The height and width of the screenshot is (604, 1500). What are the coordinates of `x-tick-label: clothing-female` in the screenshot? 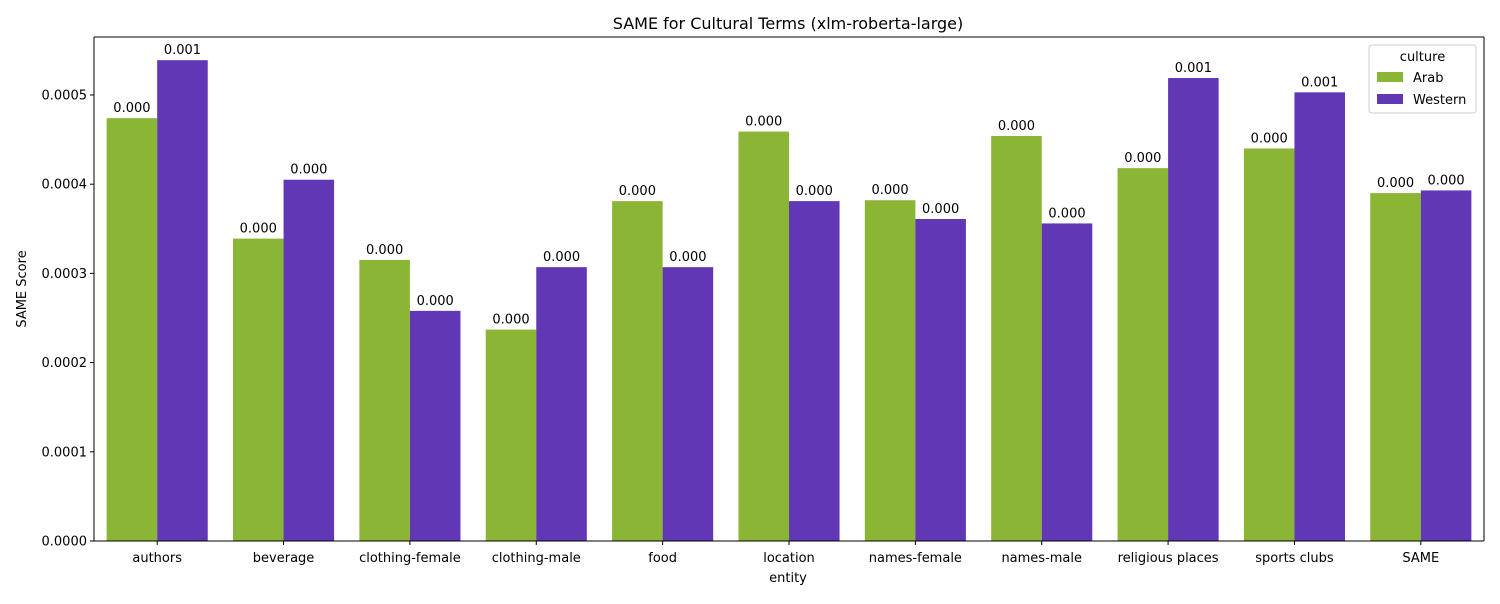 It's located at (410, 558).